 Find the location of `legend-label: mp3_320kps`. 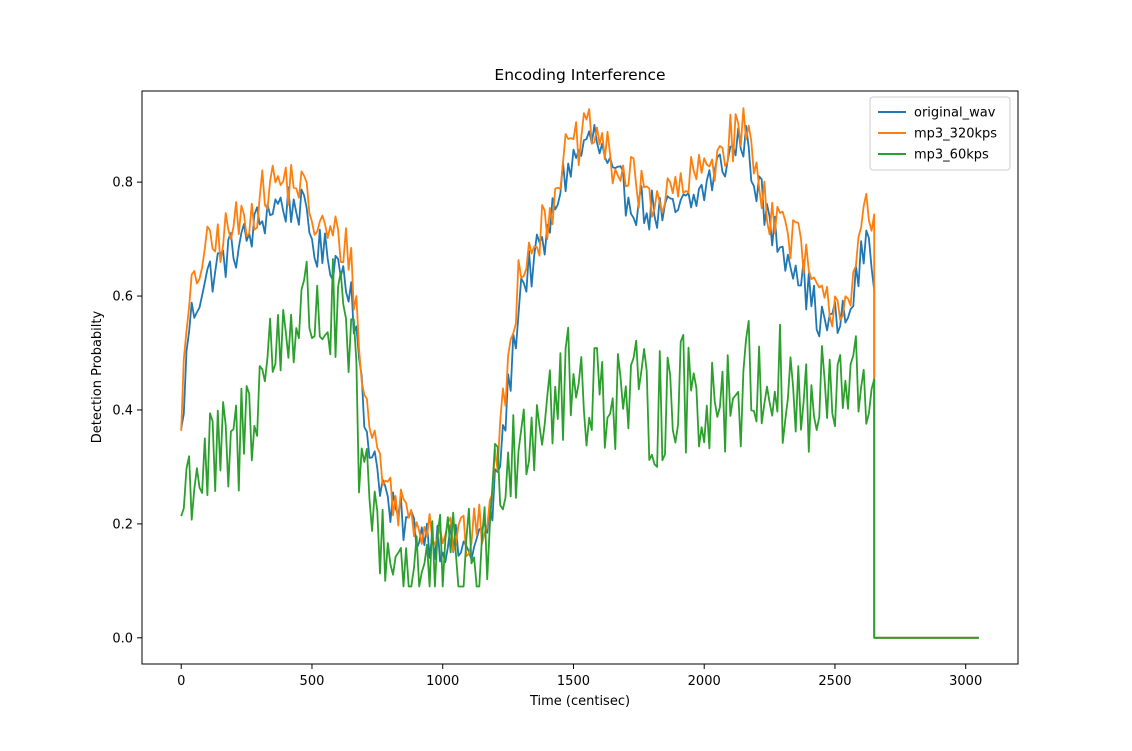

legend-label: mp3_320kps is located at coordinates (955, 134).